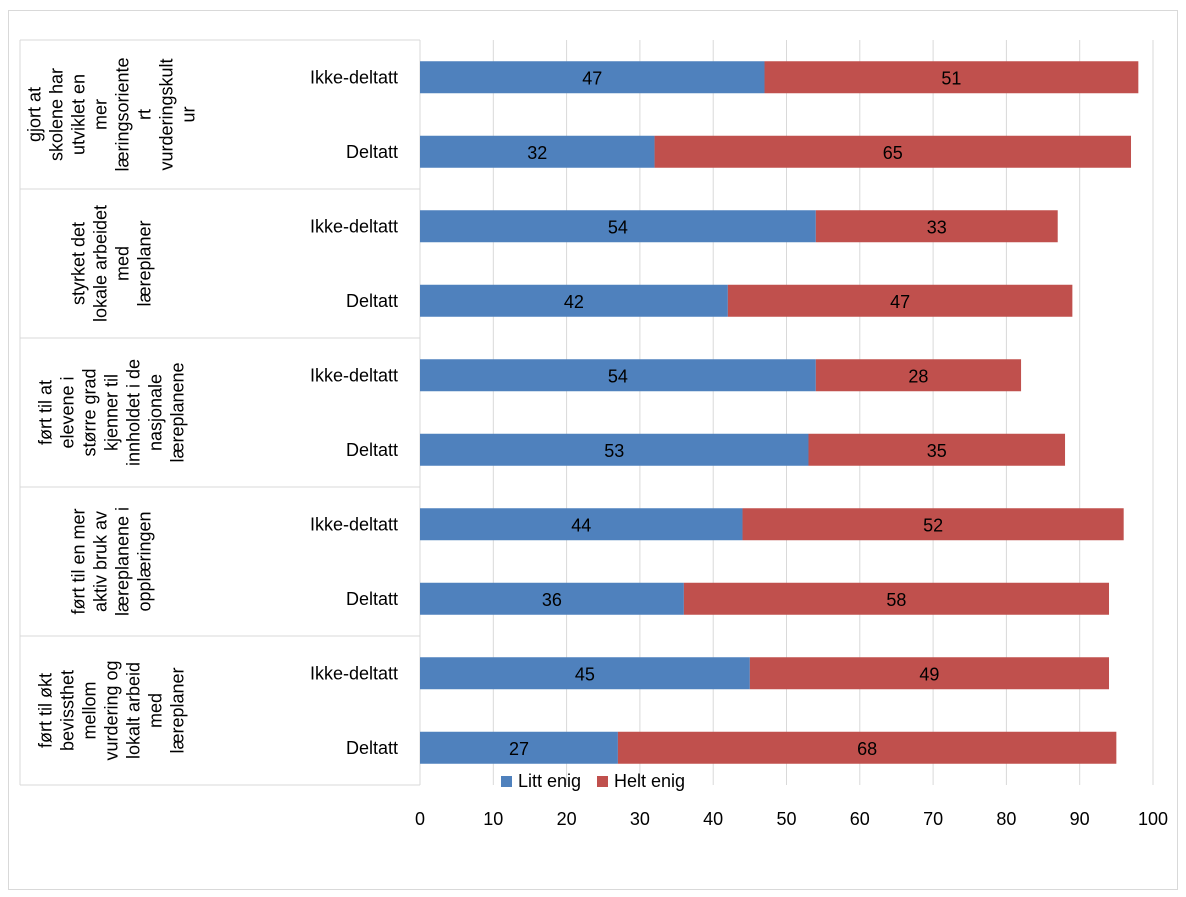  I want to click on data-label: 35, so click(937, 451).